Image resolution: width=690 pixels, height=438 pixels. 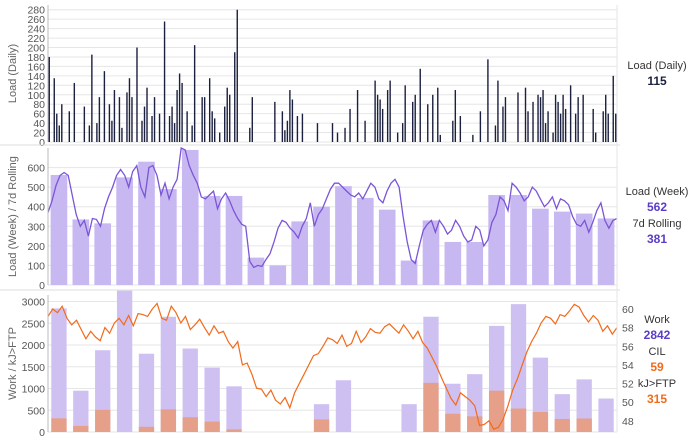 What do you see at coordinates (34, 346) in the screenshot?
I see `y-tick-label: 2000` at bounding box center [34, 346].